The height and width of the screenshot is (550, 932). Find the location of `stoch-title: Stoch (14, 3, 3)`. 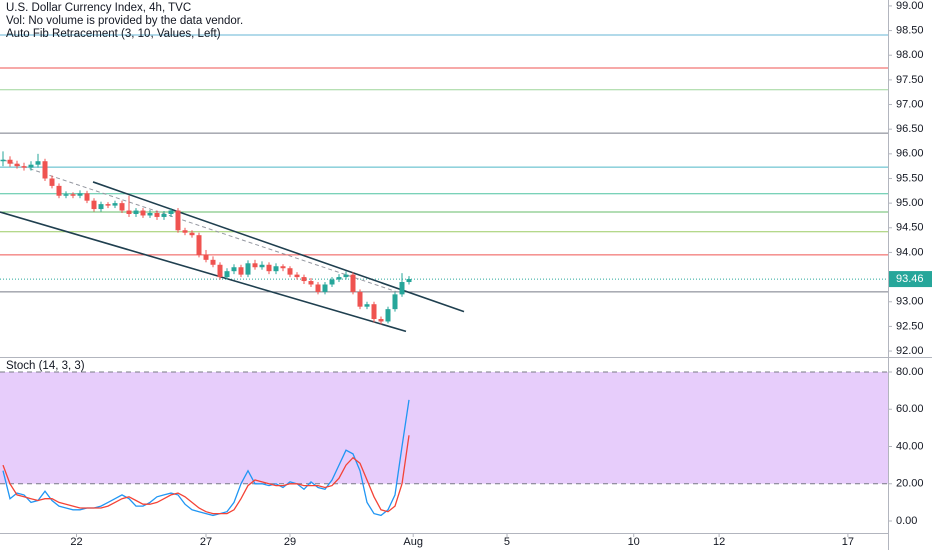

stoch-title: Stoch (14, 3, 3) is located at coordinates (45, 366).